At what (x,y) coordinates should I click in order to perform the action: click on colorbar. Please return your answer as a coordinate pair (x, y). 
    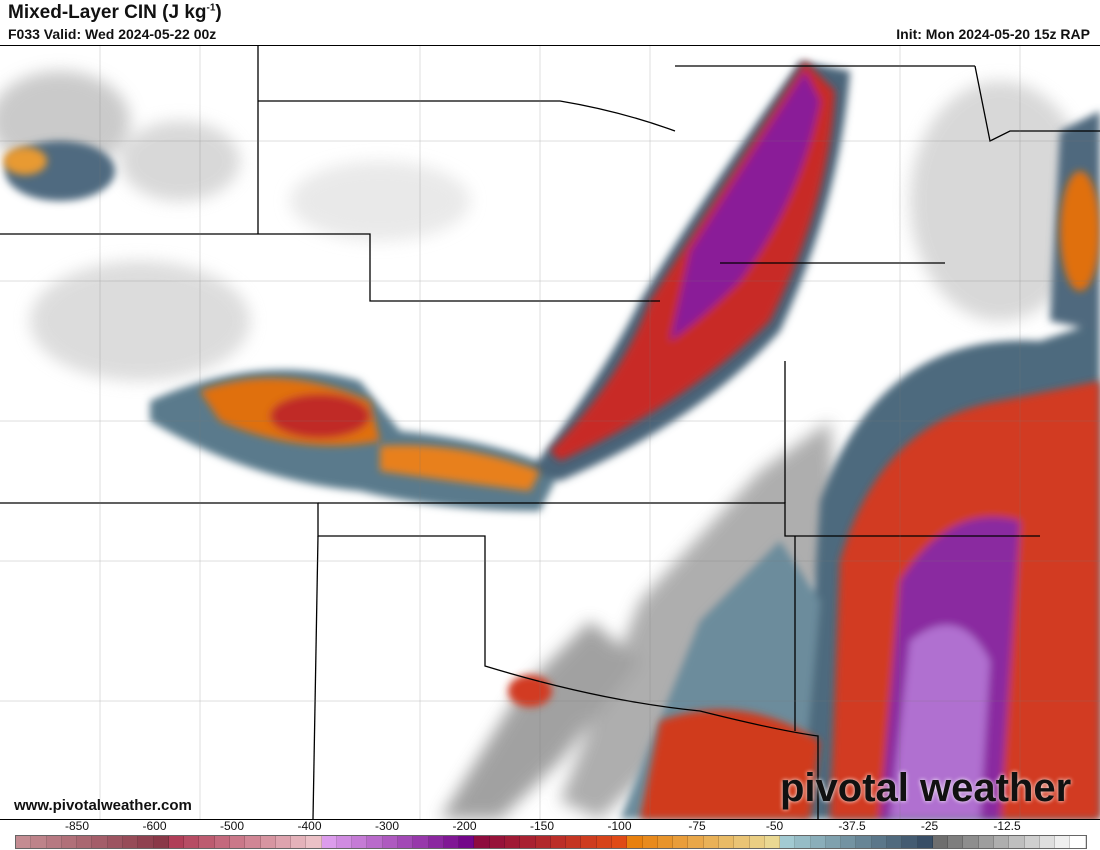
    Looking at the image, I should click on (551, 842).